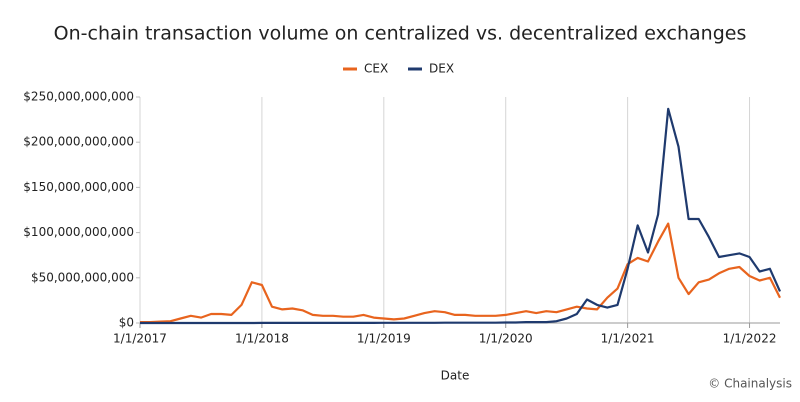 The image size is (800, 402). I want to click on x-tick-label: 1/1/2019, so click(384, 339).